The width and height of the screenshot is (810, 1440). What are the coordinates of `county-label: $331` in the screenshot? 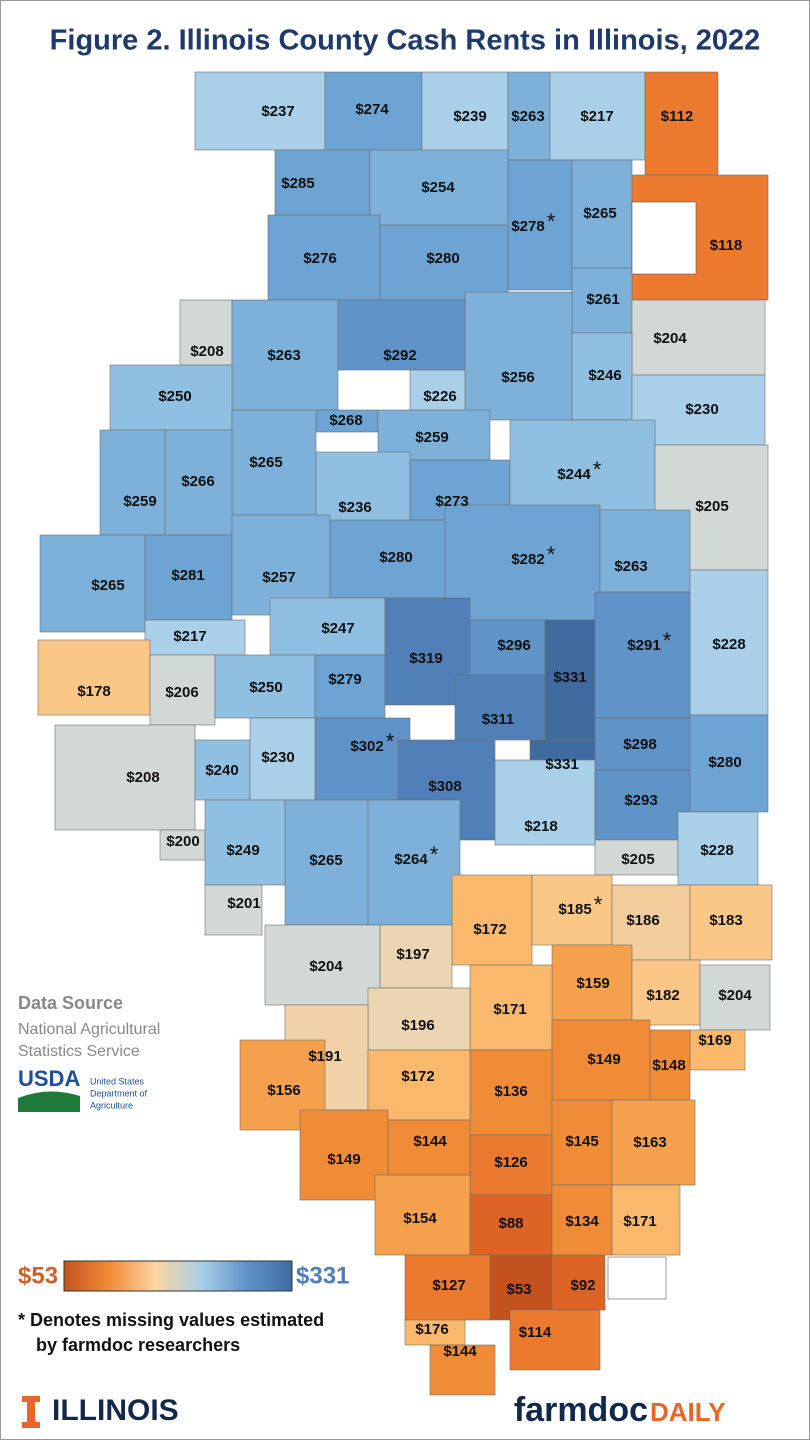 It's located at (569, 677).